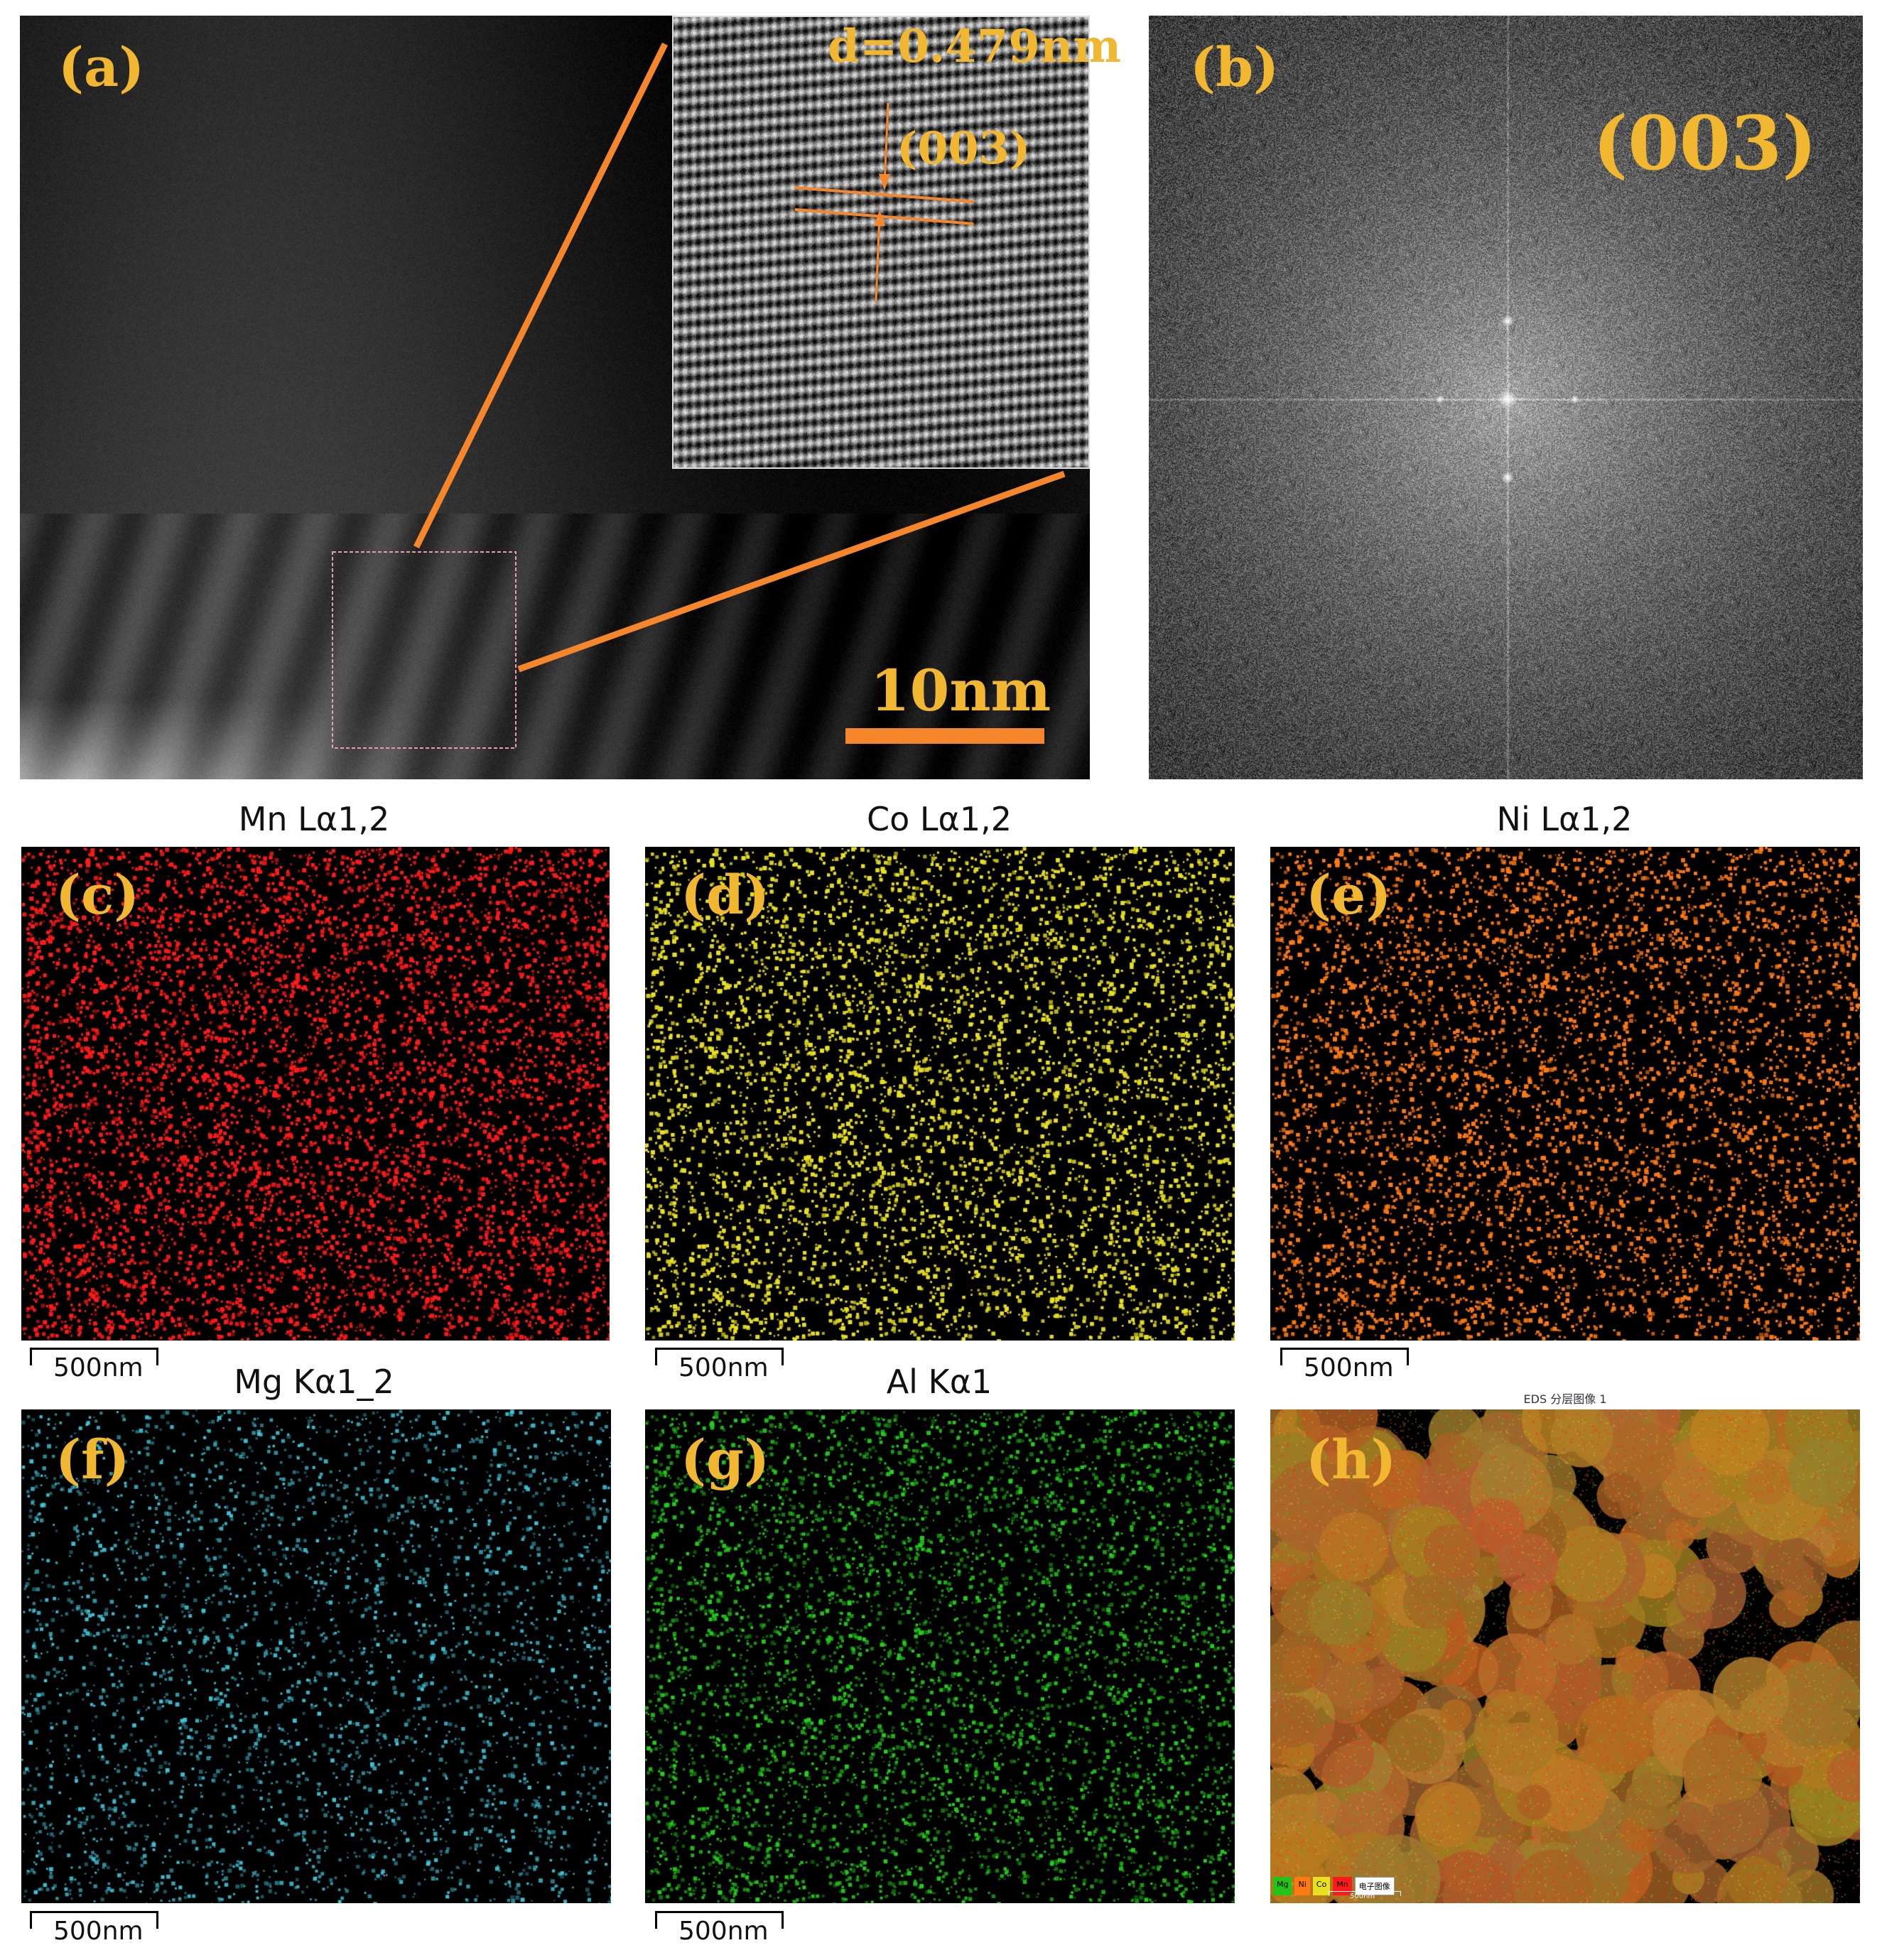 The image size is (1882, 1960). What do you see at coordinates (886, 143) in the screenshot?
I see `arrow-top-shaft` at bounding box center [886, 143].